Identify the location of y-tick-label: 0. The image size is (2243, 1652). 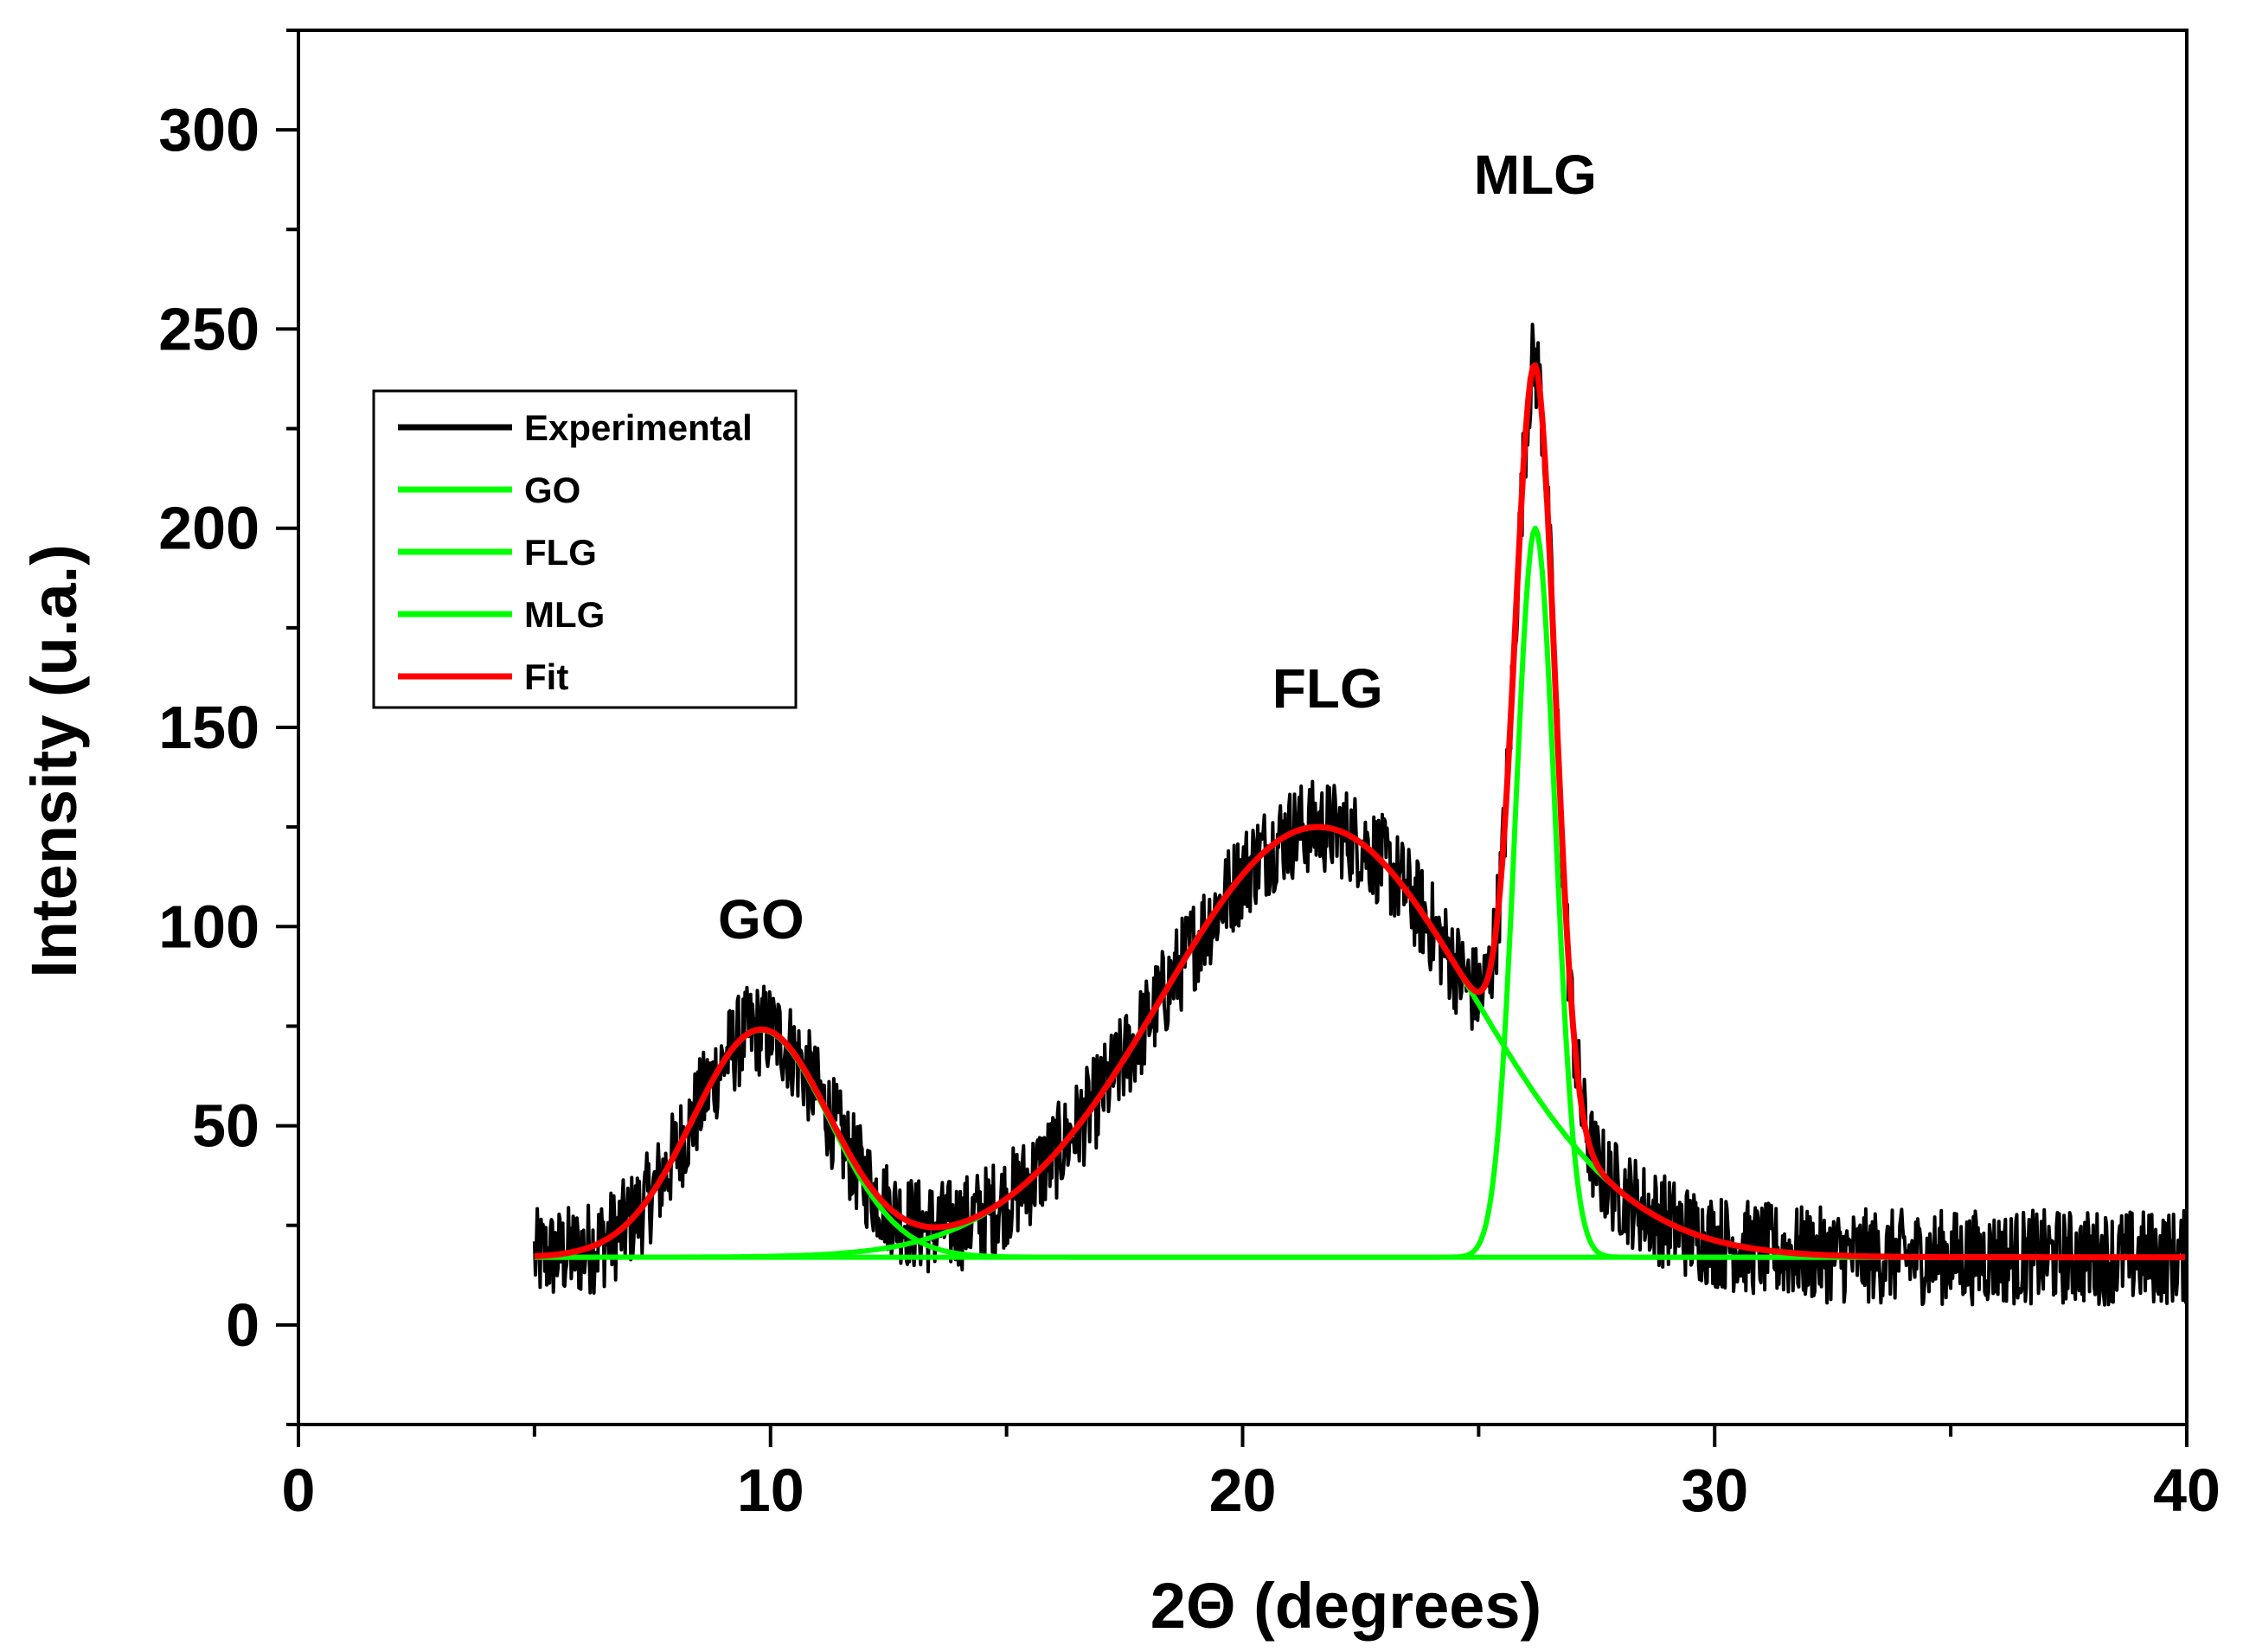
(243, 1325).